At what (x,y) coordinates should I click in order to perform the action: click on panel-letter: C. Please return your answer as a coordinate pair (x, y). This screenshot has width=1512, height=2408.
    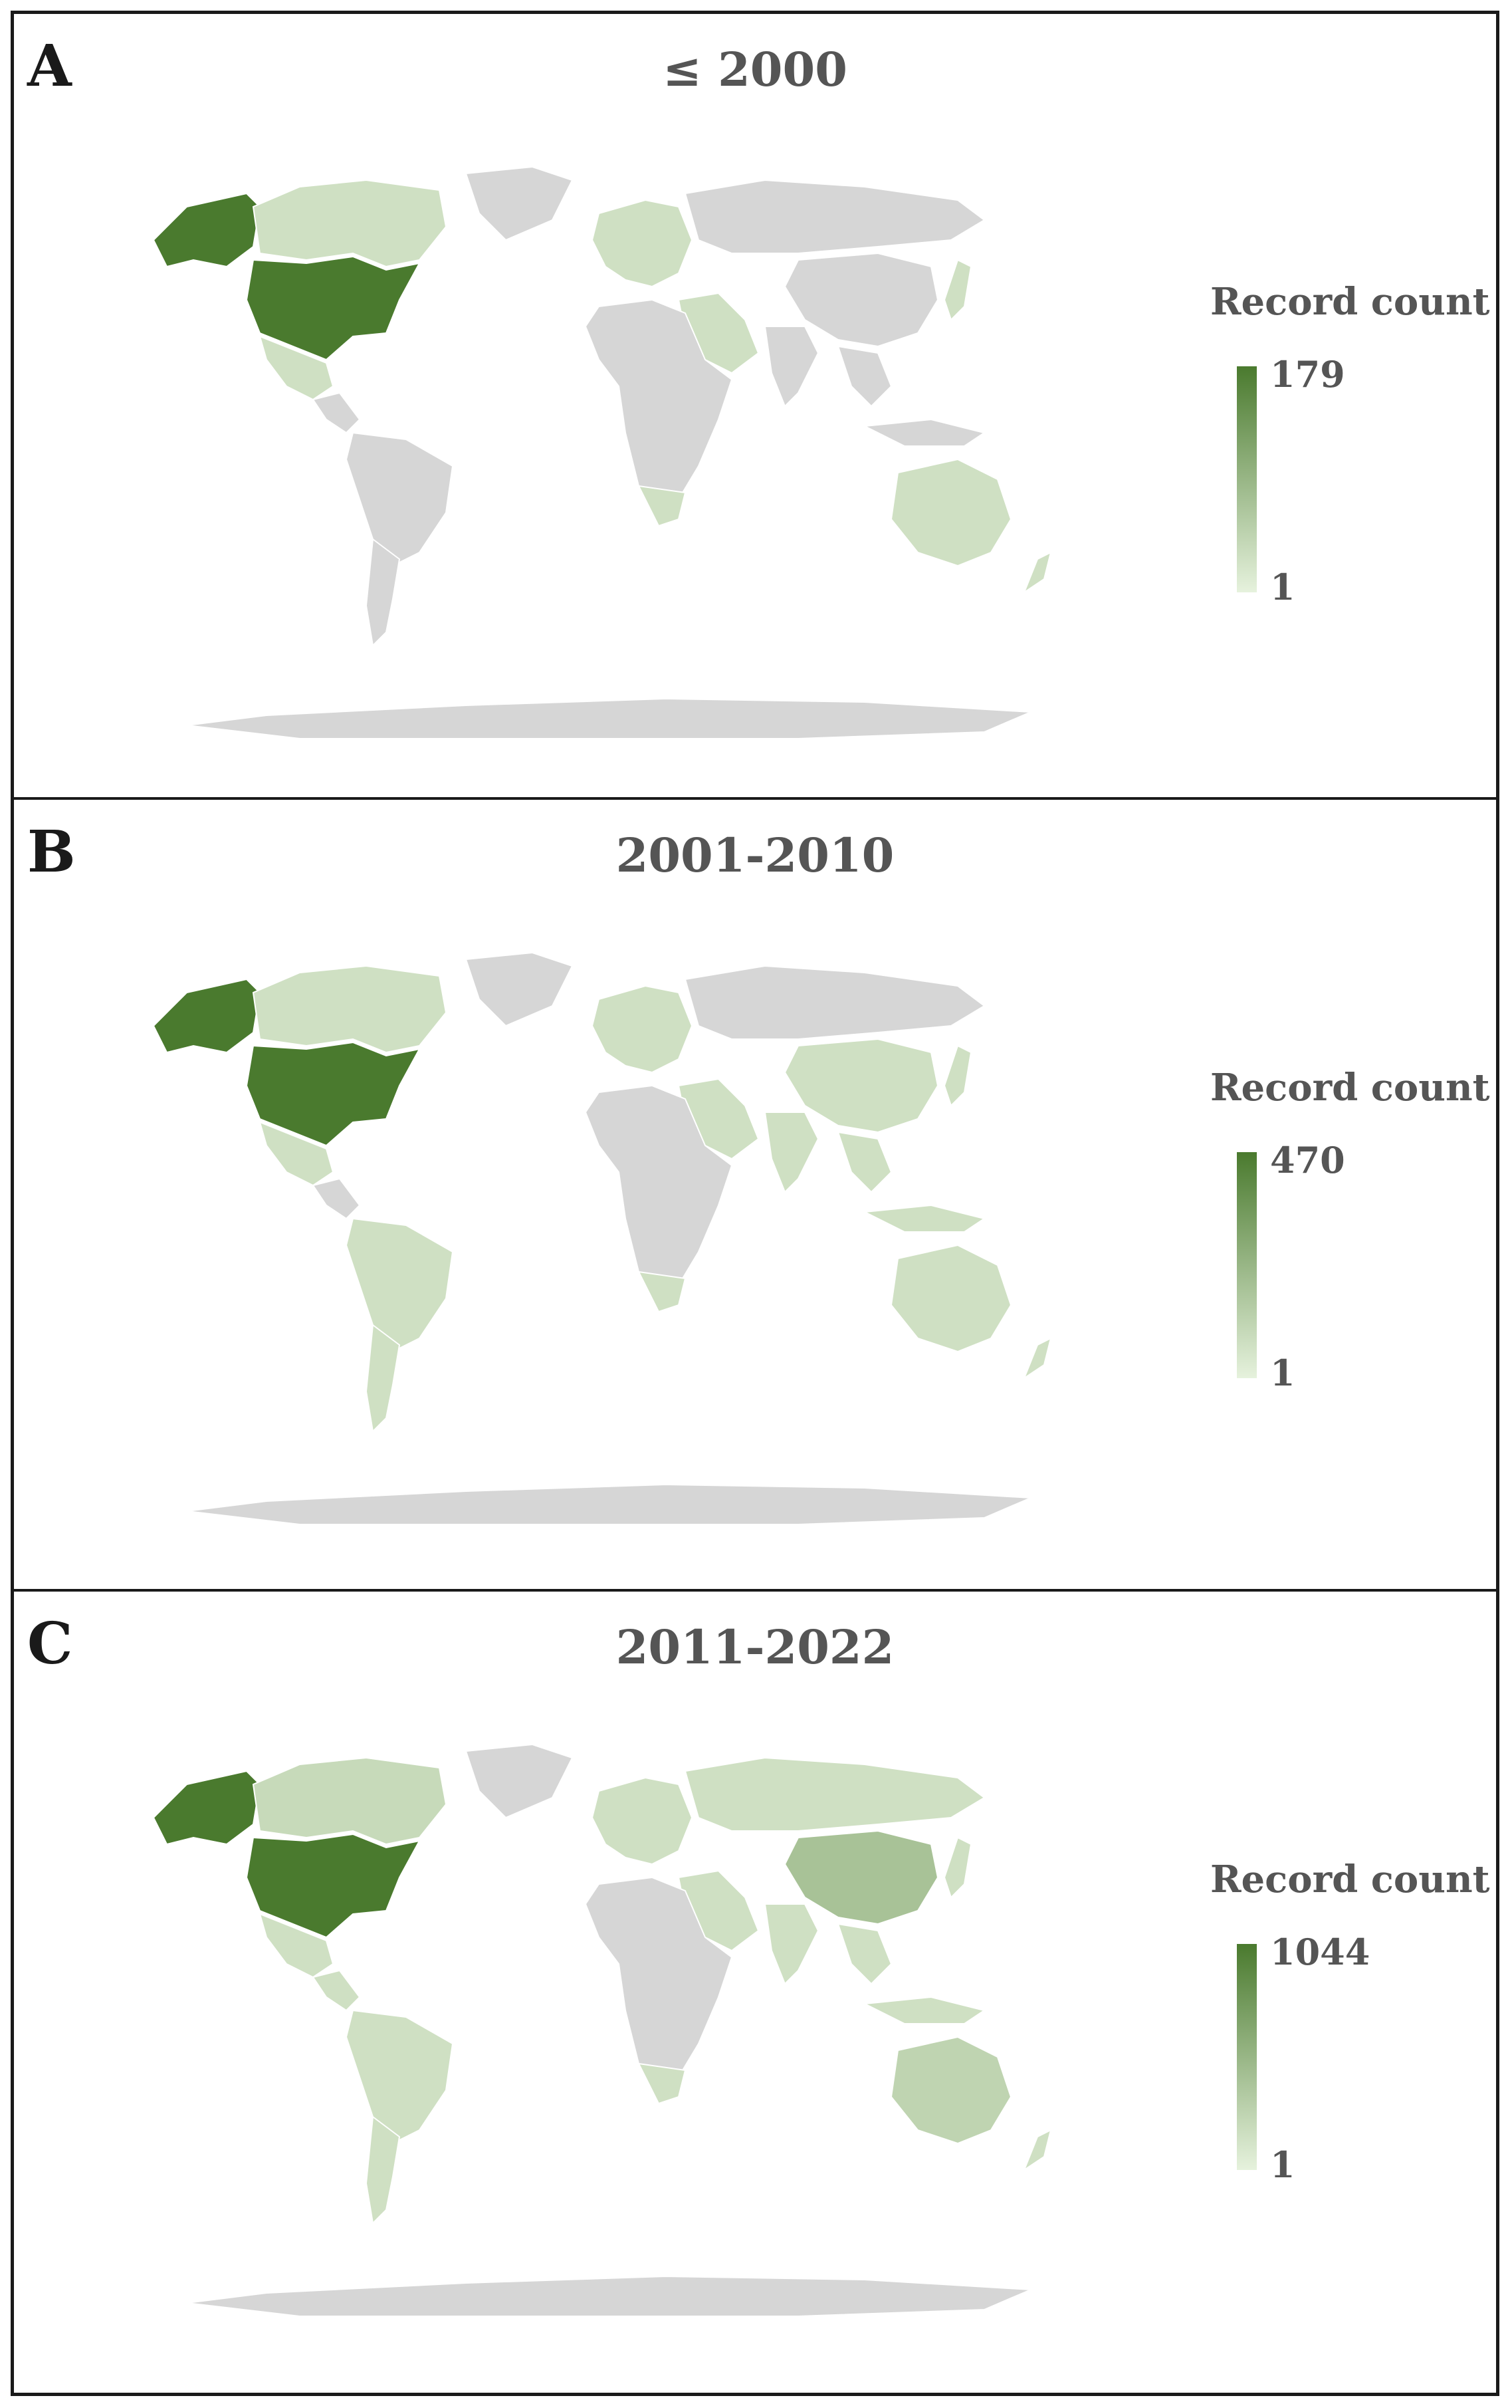
    Looking at the image, I should click on (50, 1643).